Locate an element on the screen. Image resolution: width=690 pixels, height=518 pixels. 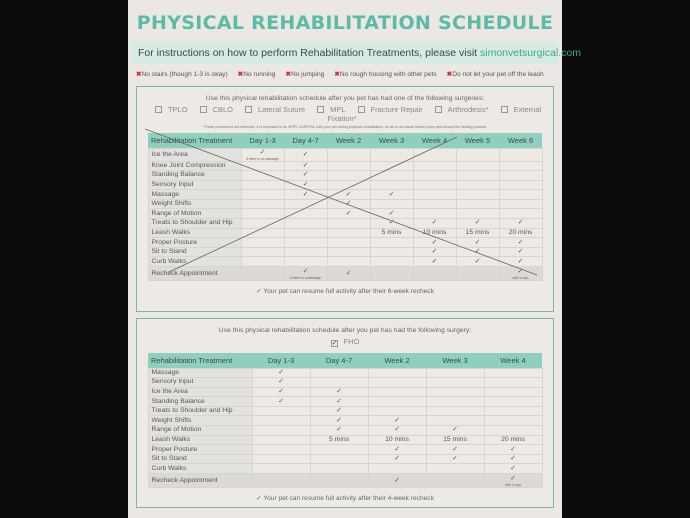
checkbox: ✓ is located at coordinates (334, 343).